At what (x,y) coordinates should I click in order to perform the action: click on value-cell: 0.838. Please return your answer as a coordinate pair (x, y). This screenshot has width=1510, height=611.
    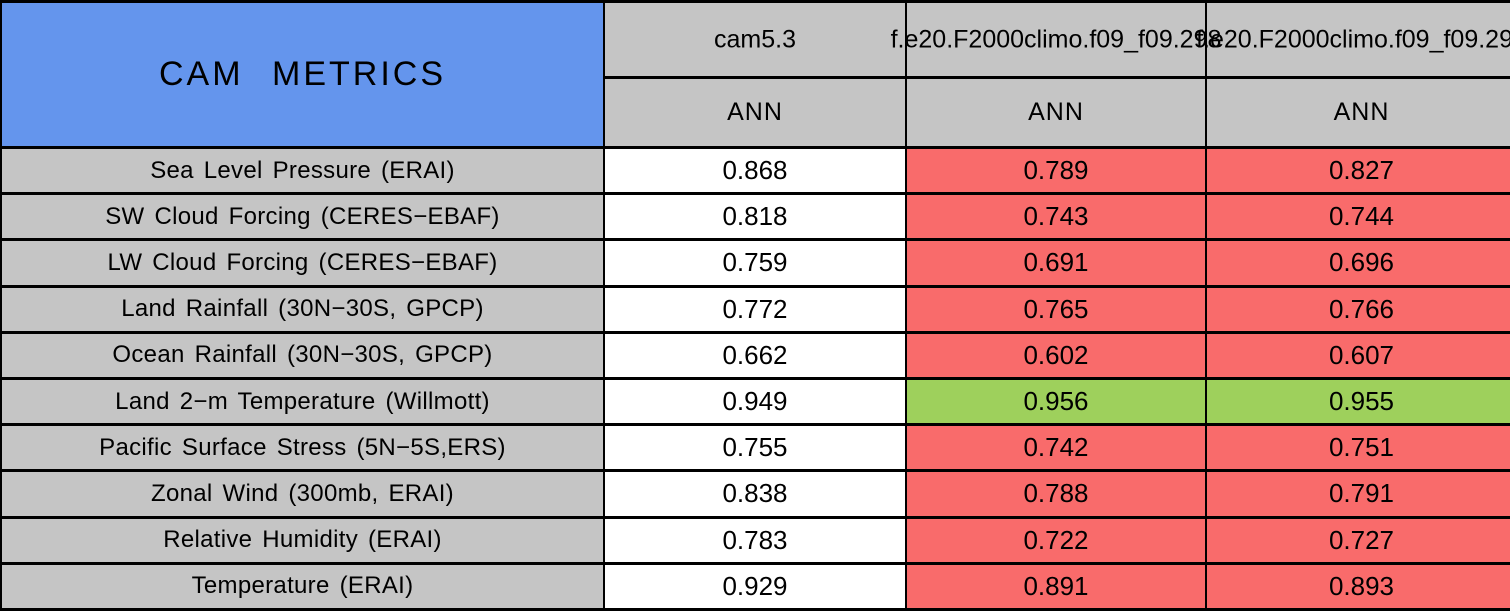
    Looking at the image, I should click on (755, 494).